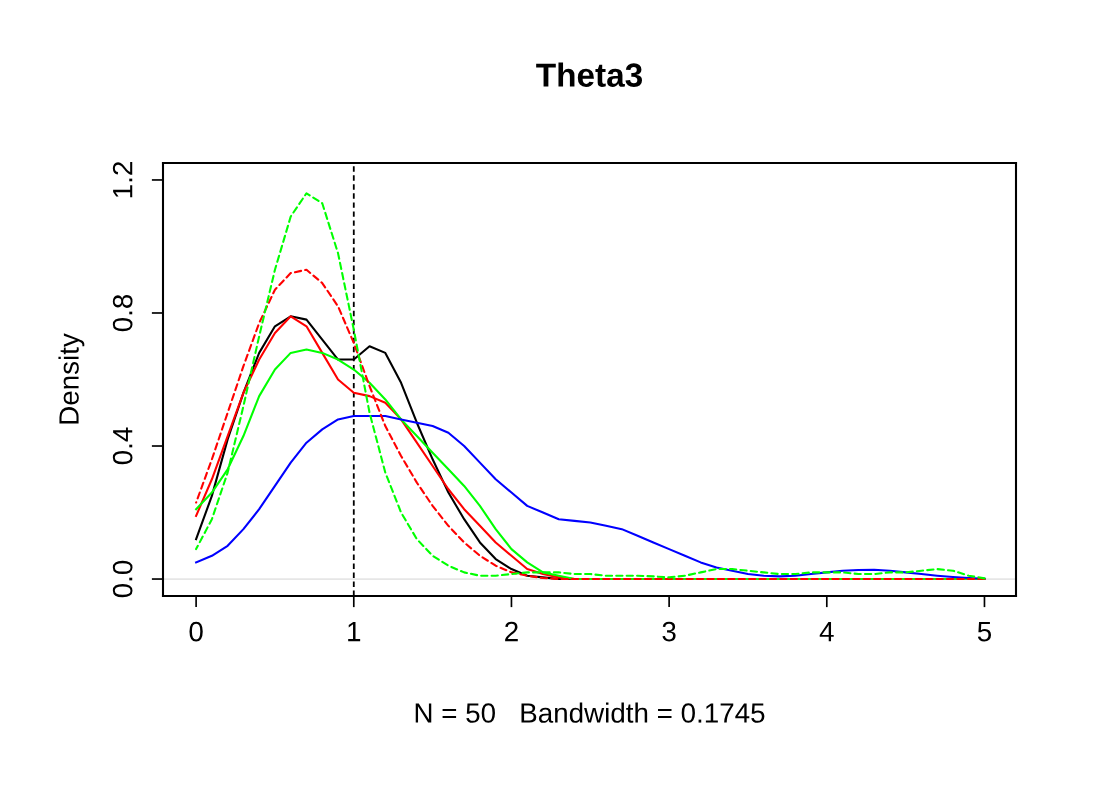 The image size is (1100, 800). What do you see at coordinates (354, 632) in the screenshot?
I see `x-tick-label: 1` at bounding box center [354, 632].